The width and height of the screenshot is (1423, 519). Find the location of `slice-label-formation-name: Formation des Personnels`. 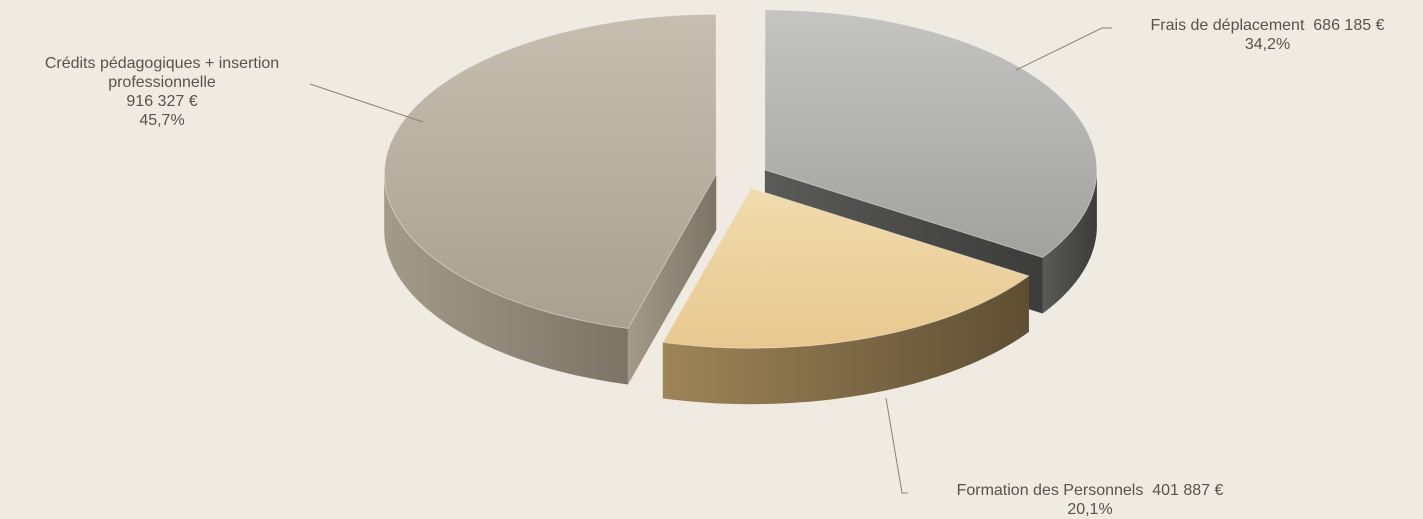

slice-label-formation-name: Formation des Personnels is located at coordinates (1050, 490).